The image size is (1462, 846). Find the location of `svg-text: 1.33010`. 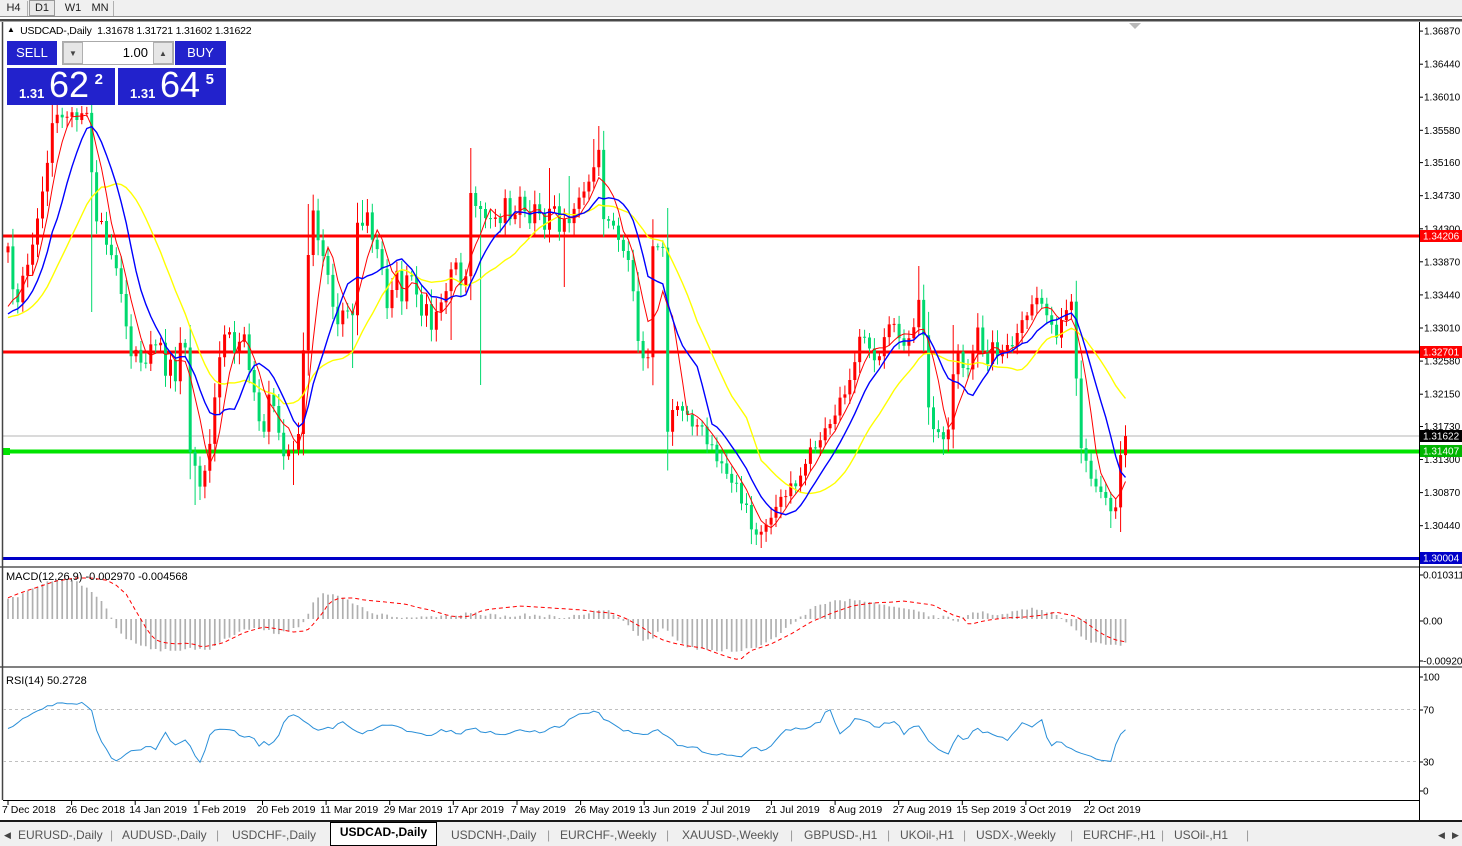

svg-text: 1.33010 is located at coordinates (1442, 329).